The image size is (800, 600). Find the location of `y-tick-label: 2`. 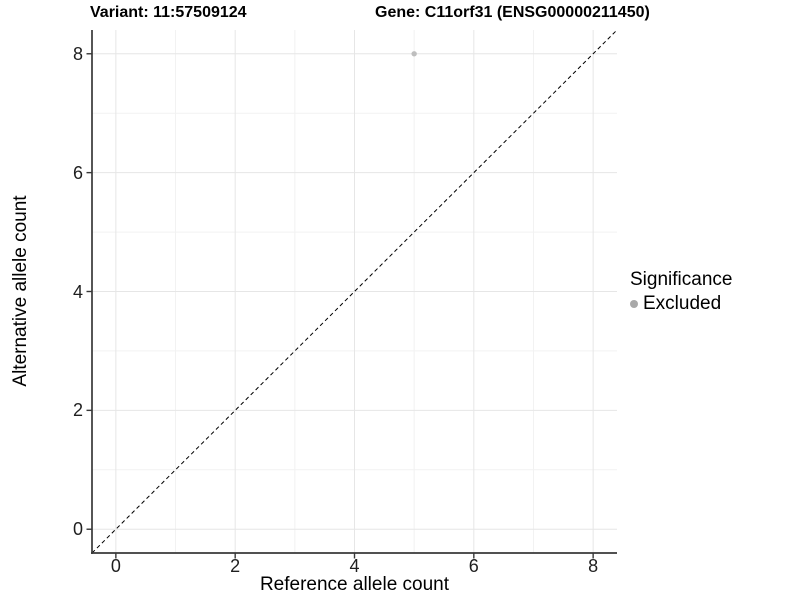

y-tick-label: 2 is located at coordinates (77, 410).